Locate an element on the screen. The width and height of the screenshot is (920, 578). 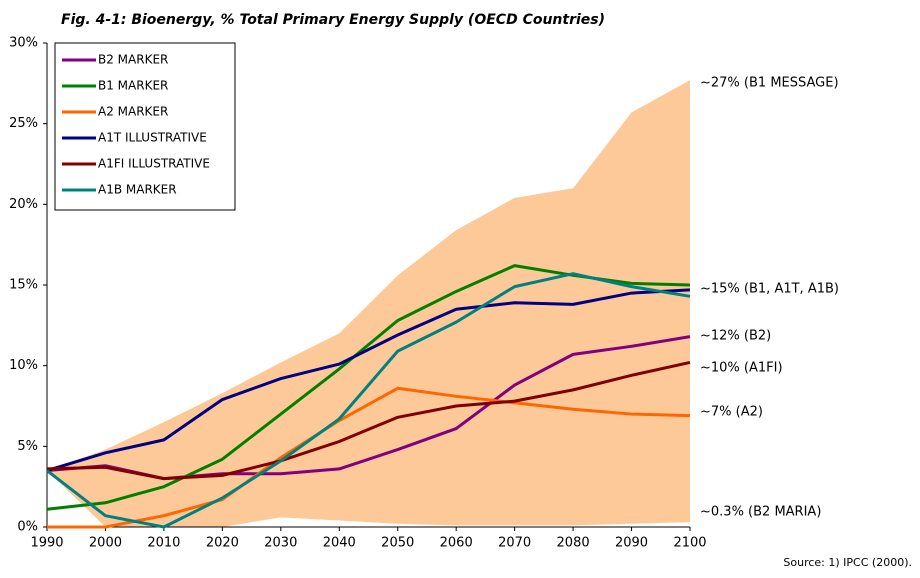
legend-box is located at coordinates (145, 126).